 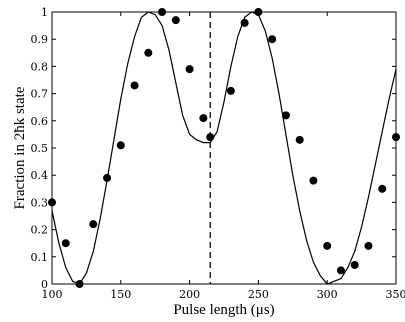 I want to click on y-tick-label: 0.2, so click(x=40, y=230).